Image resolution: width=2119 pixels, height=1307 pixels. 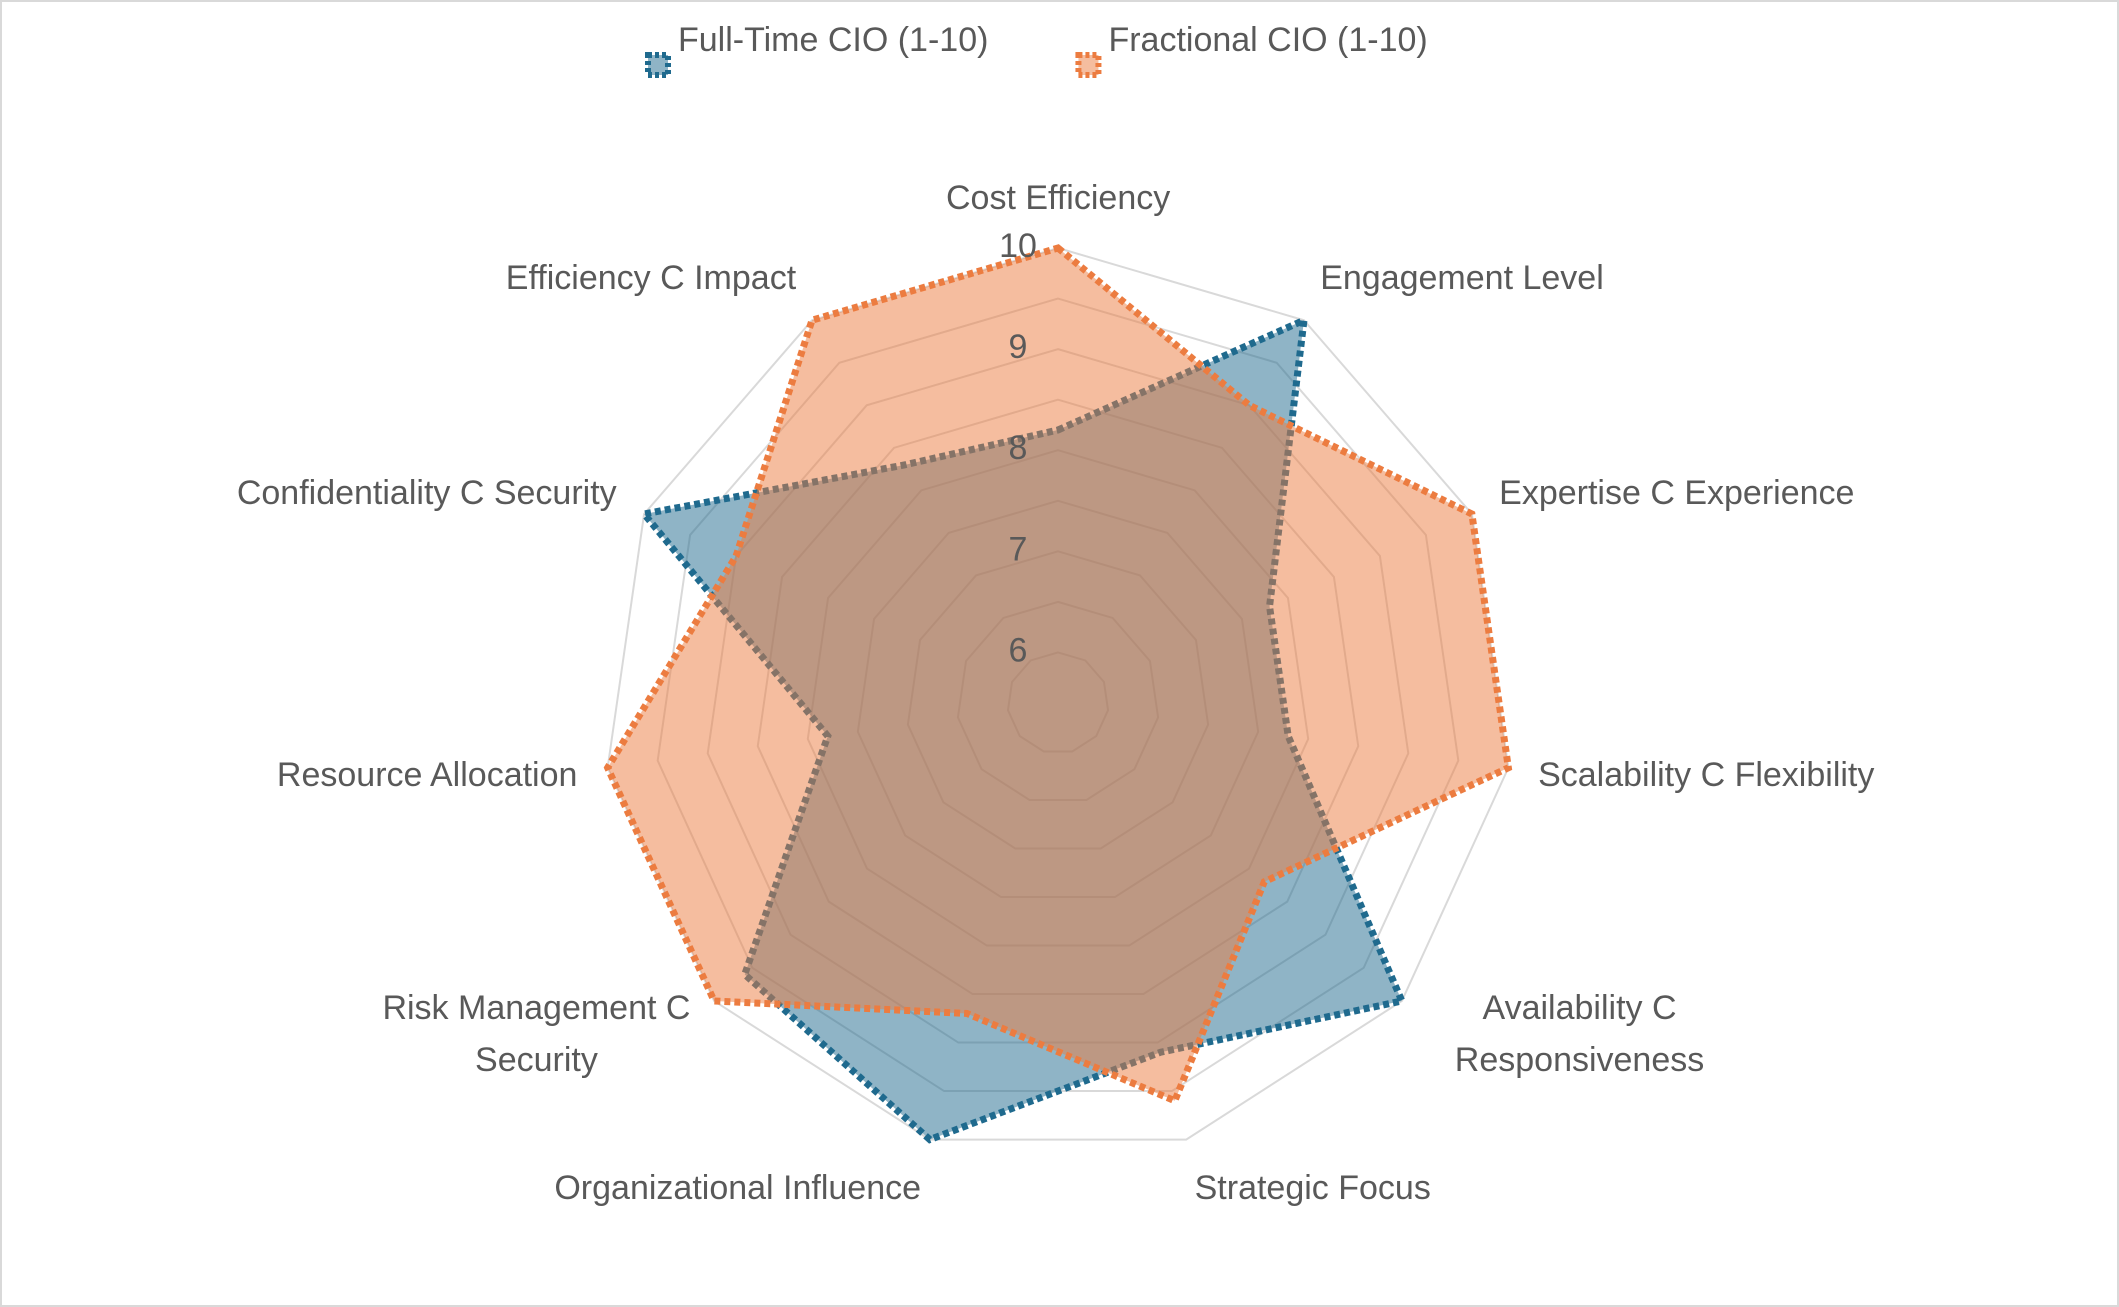 What do you see at coordinates (536, 1033) in the screenshot?
I see `category-label: Risk Management C Security` at bounding box center [536, 1033].